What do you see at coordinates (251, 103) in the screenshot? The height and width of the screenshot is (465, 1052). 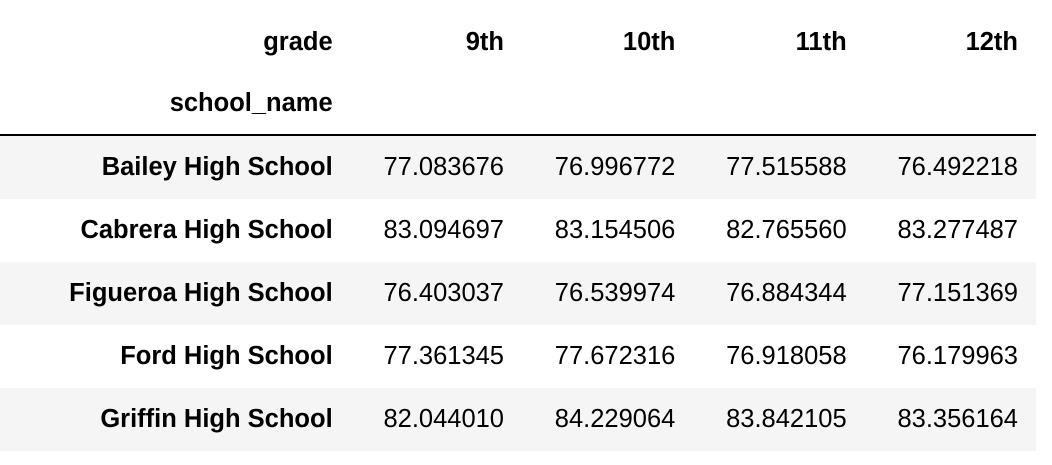 I see `index-name: school_name` at bounding box center [251, 103].